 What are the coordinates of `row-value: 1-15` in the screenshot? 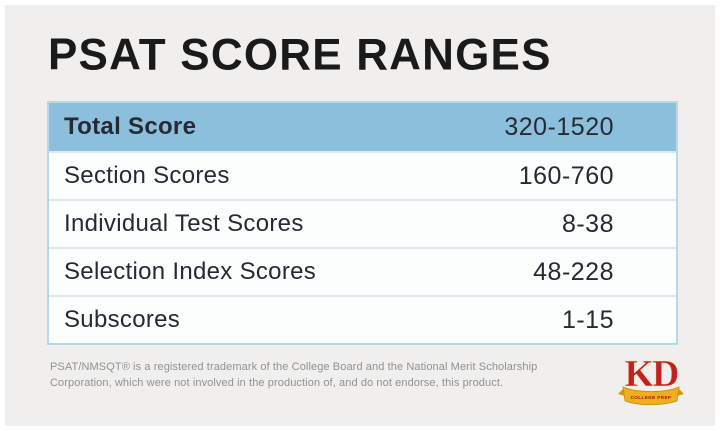 It's located at (587, 319).